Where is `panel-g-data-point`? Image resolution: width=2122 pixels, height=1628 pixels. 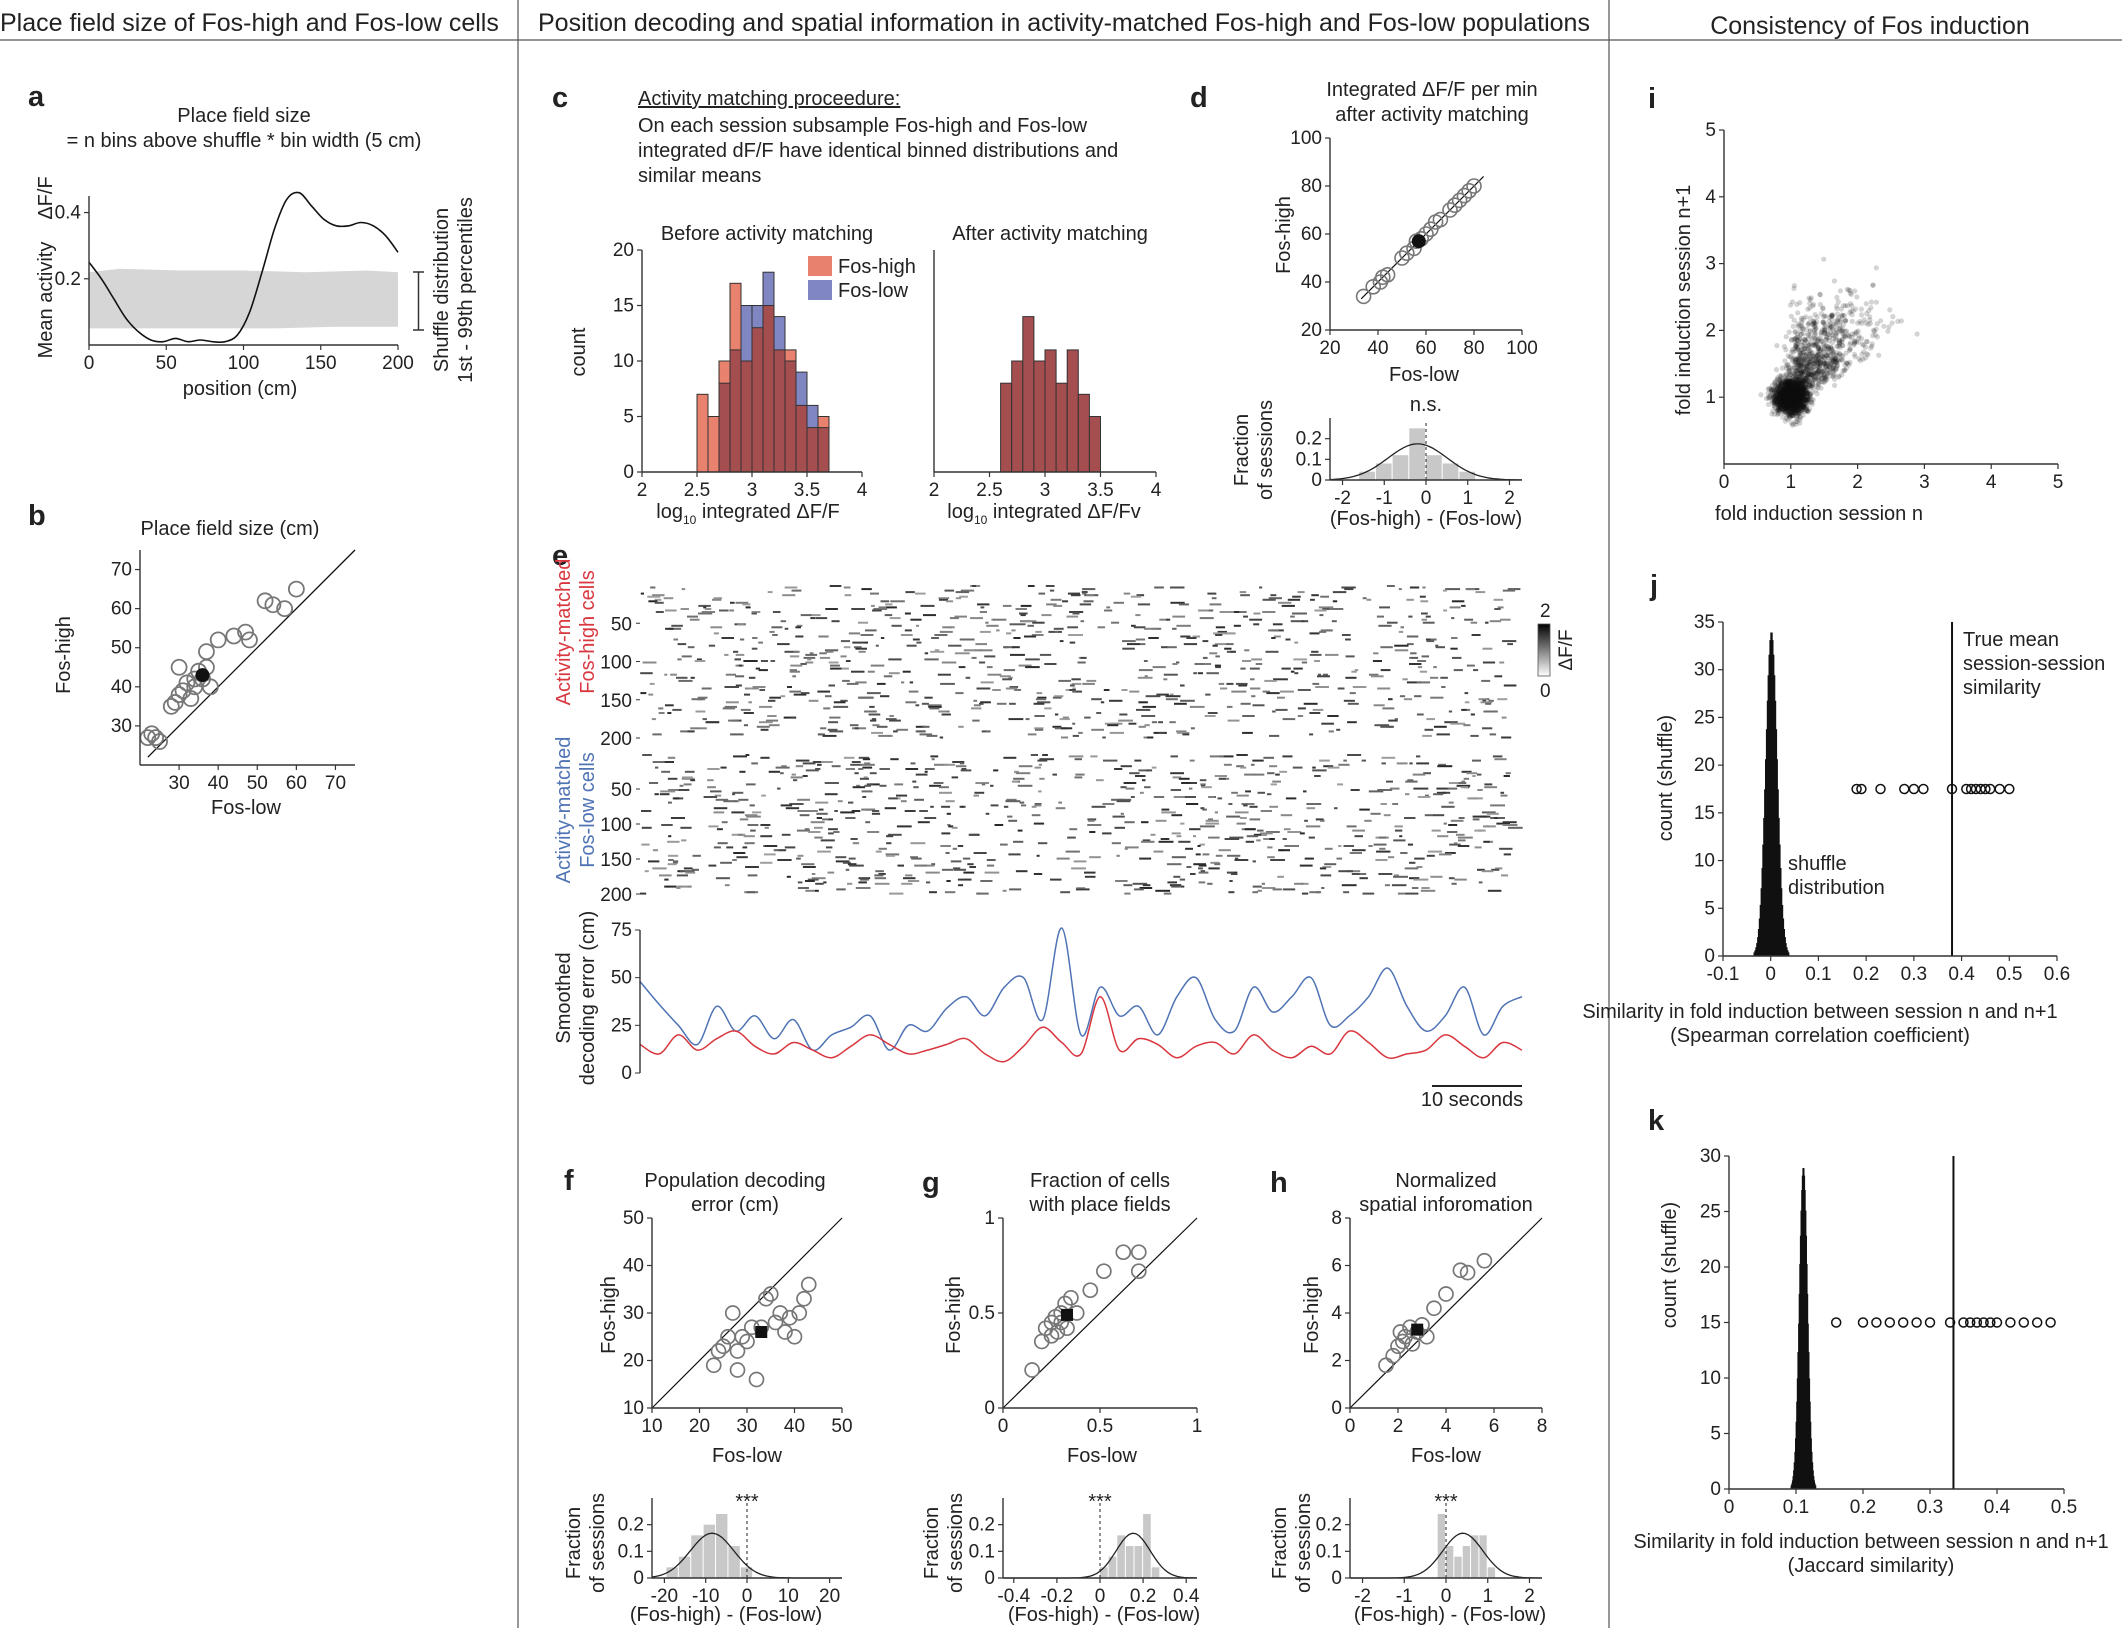 panel-g-data-point is located at coordinates (1057, 1332).